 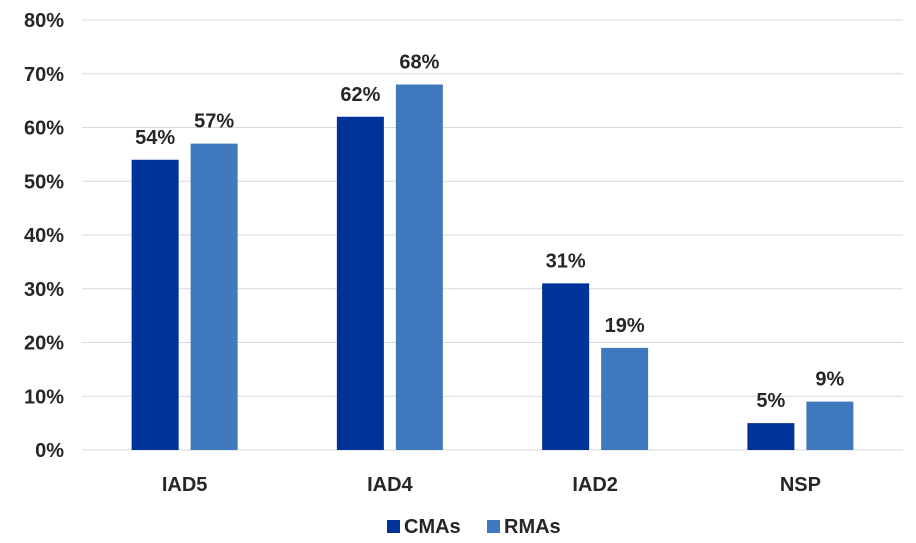 I want to click on legend-item-rmas: RMAs, so click(x=524, y=527).